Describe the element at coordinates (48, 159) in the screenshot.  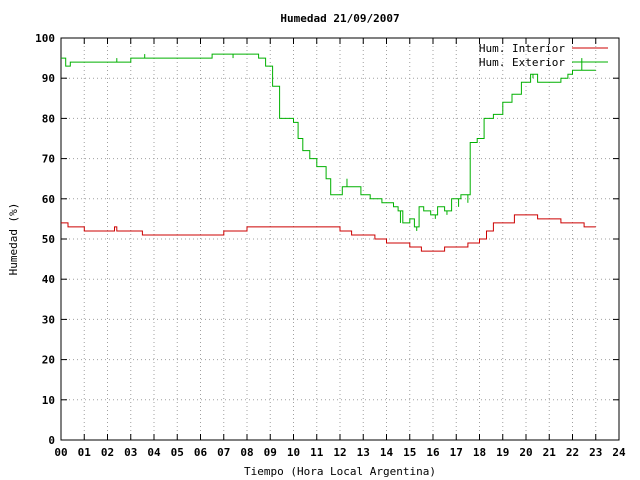
I see `y-tick-label: 70` at that location.